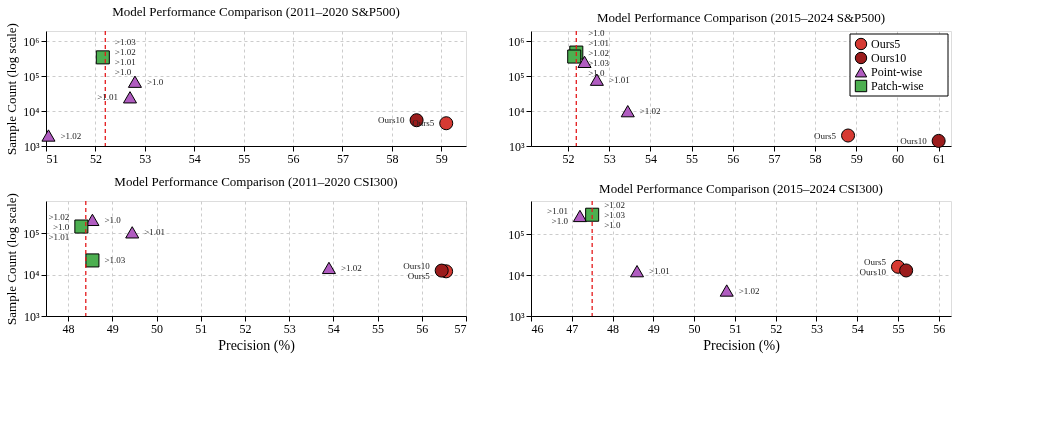 The width and height of the screenshot is (1057, 421). I want to click on legend-label: Point-wise, so click(897, 72).